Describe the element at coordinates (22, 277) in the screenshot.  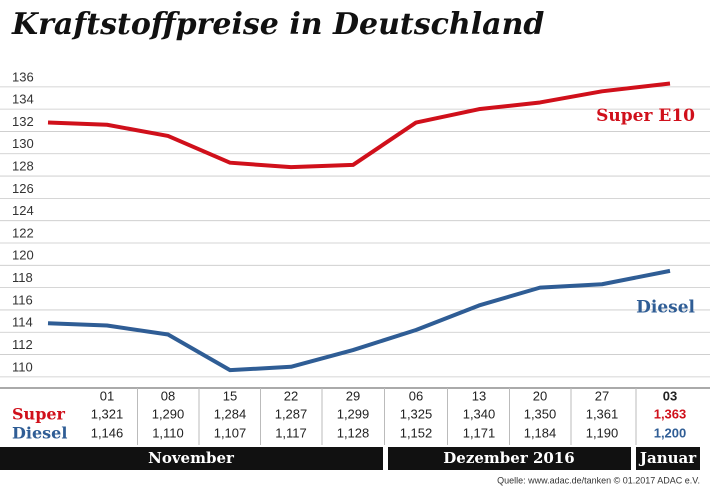
I see `y-tick-label: 118` at that location.